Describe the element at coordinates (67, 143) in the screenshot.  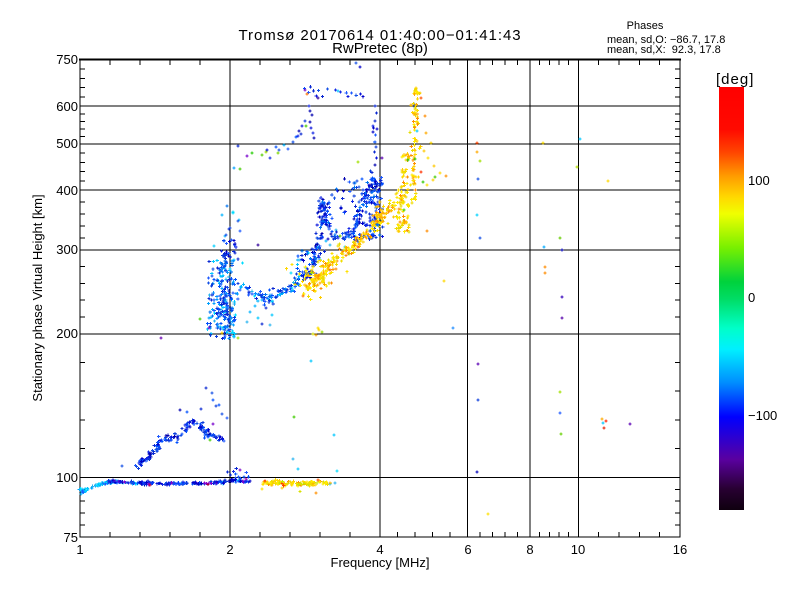
I see `svg-text: 500` at that location.